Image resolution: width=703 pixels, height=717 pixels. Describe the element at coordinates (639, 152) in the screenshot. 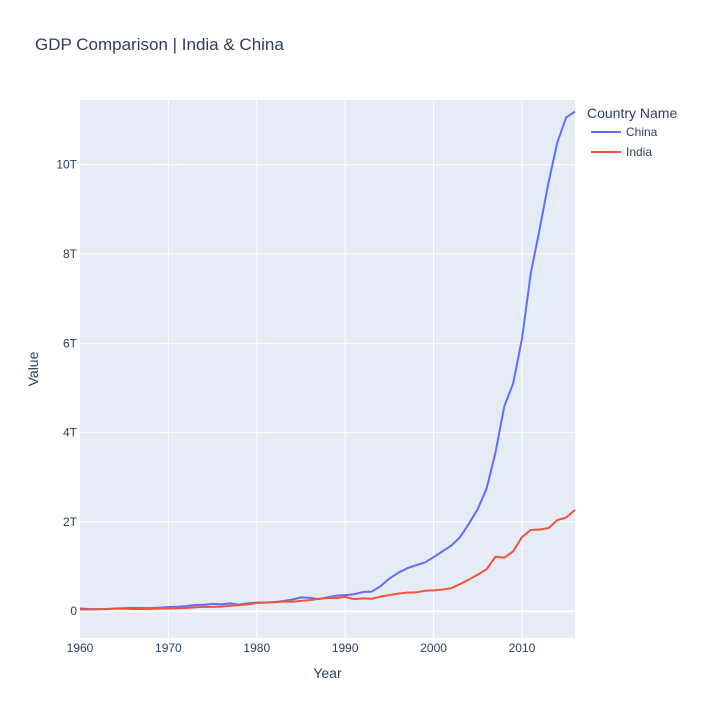

I see `legend-label: India` at that location.